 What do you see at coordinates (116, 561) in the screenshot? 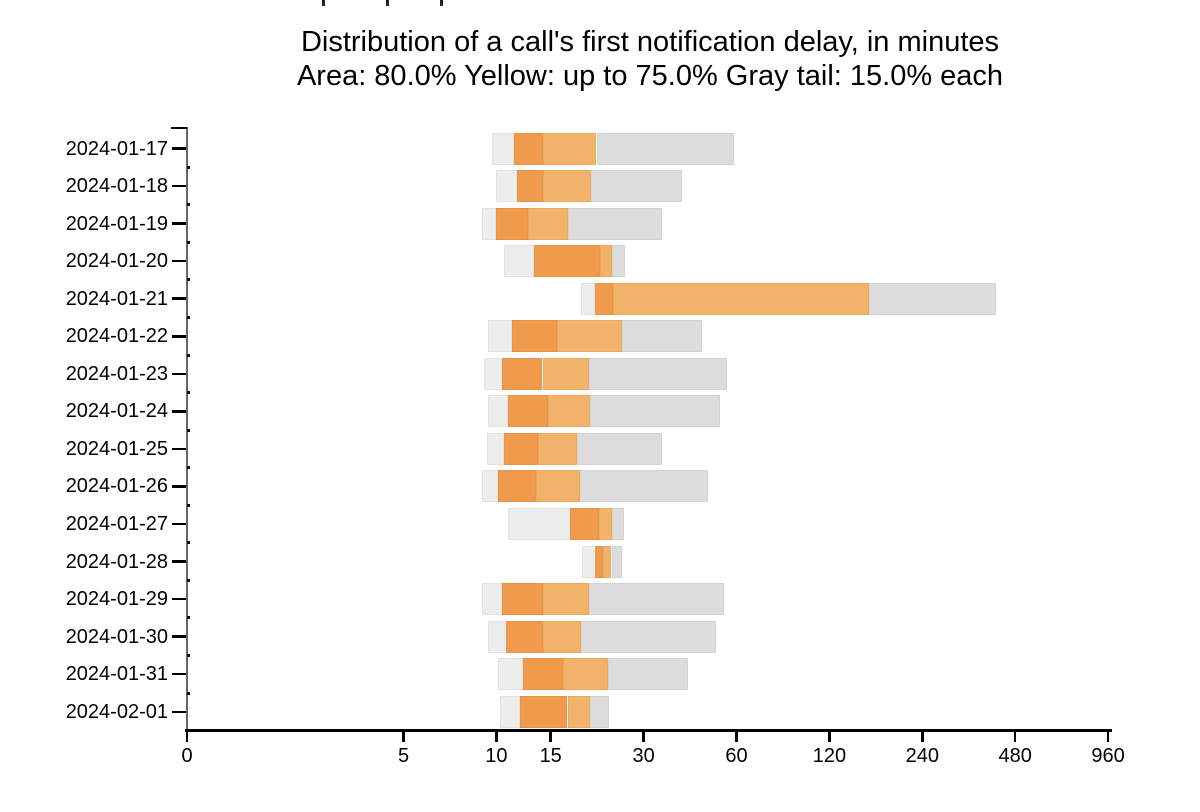
I see `y-tick-label: 2024-01-28` at bounding box center [116, 561].